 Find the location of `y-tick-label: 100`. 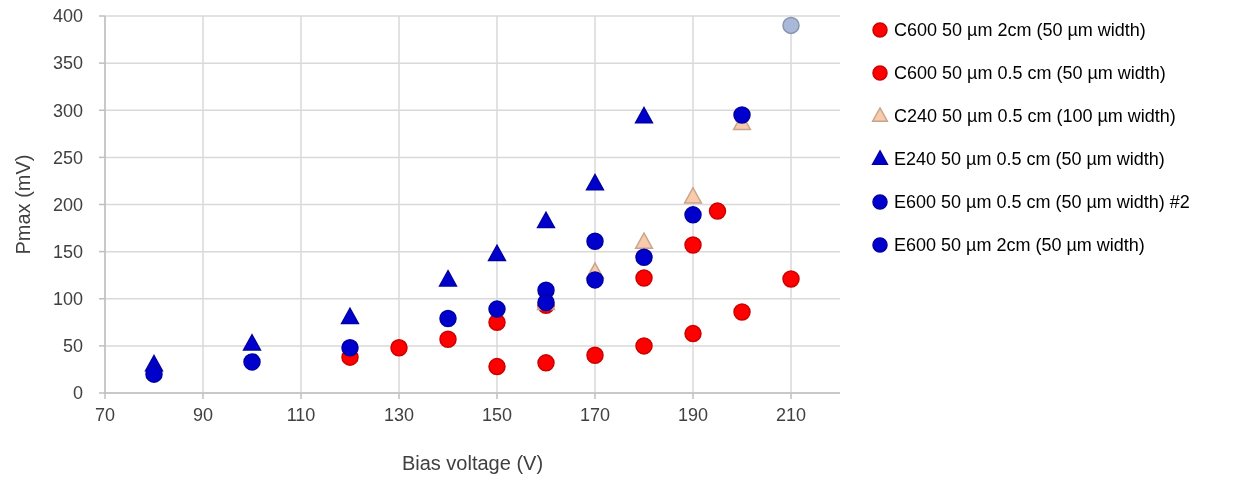

y-tick-label: 100 is located at coordinates (67, 299).